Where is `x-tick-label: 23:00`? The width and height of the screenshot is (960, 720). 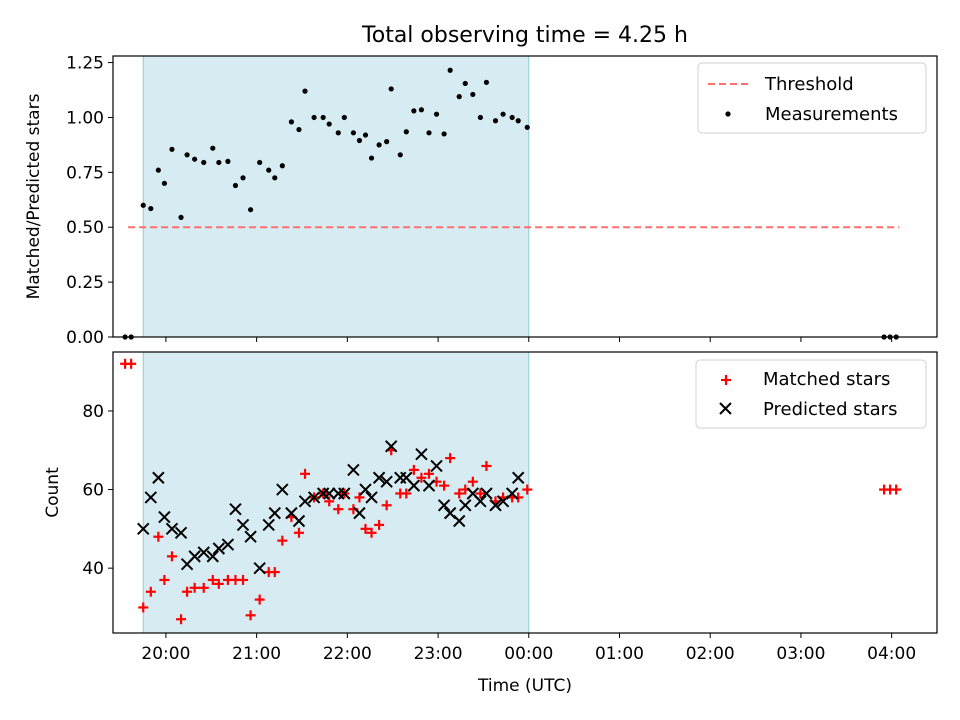
x-tick-label: 23:00 is located at coordinates (438, 654).